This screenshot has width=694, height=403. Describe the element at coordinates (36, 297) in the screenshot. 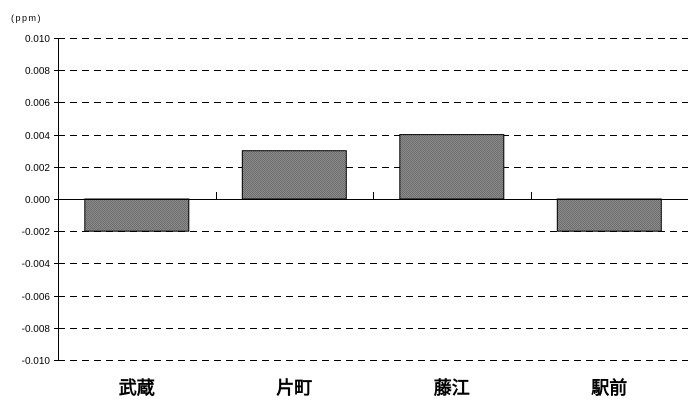

I see `y-tick-label-8: -0.006` at that location.